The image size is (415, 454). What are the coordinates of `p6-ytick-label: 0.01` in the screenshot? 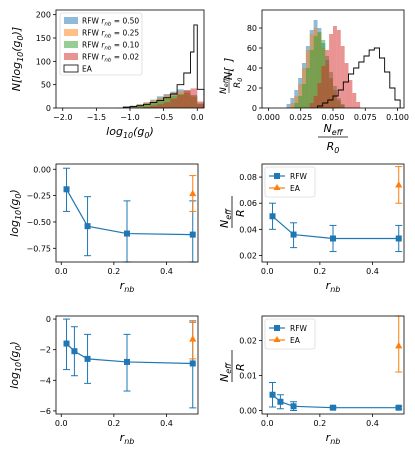 It's located at (248, 376).